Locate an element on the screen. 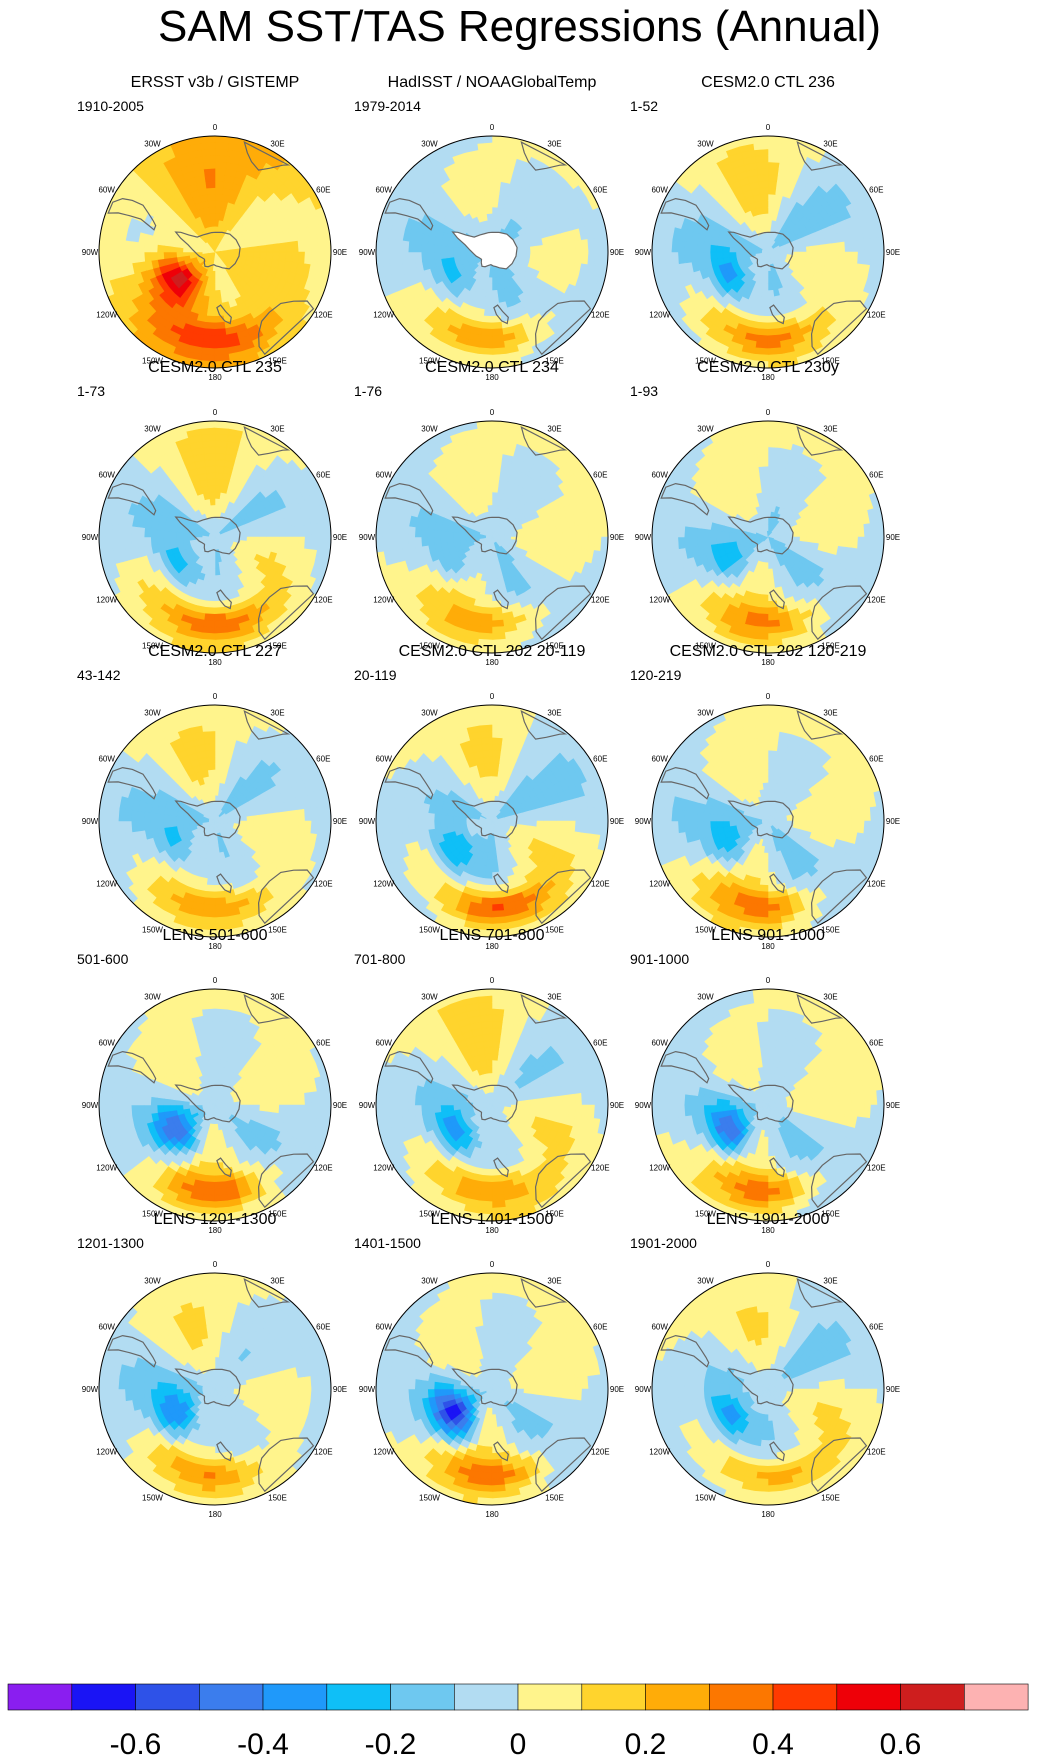  figure-title: SAM SST/TAS Regressions (Annual) is located at coordinates (519, 26).